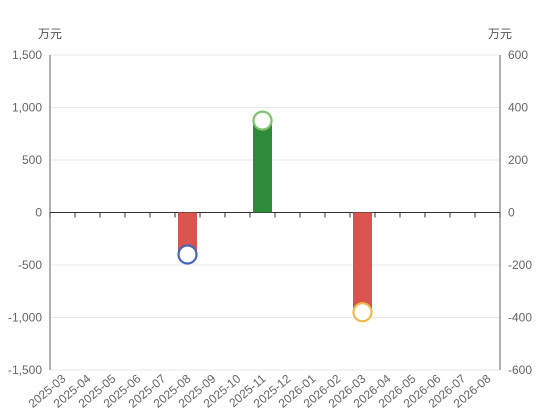  Describe the element at coordinates (25, 212) in the screenshot. I see `left-axis-labels: 1,500 1,000 500 0 -500 -1,000 -1,500` at that location.